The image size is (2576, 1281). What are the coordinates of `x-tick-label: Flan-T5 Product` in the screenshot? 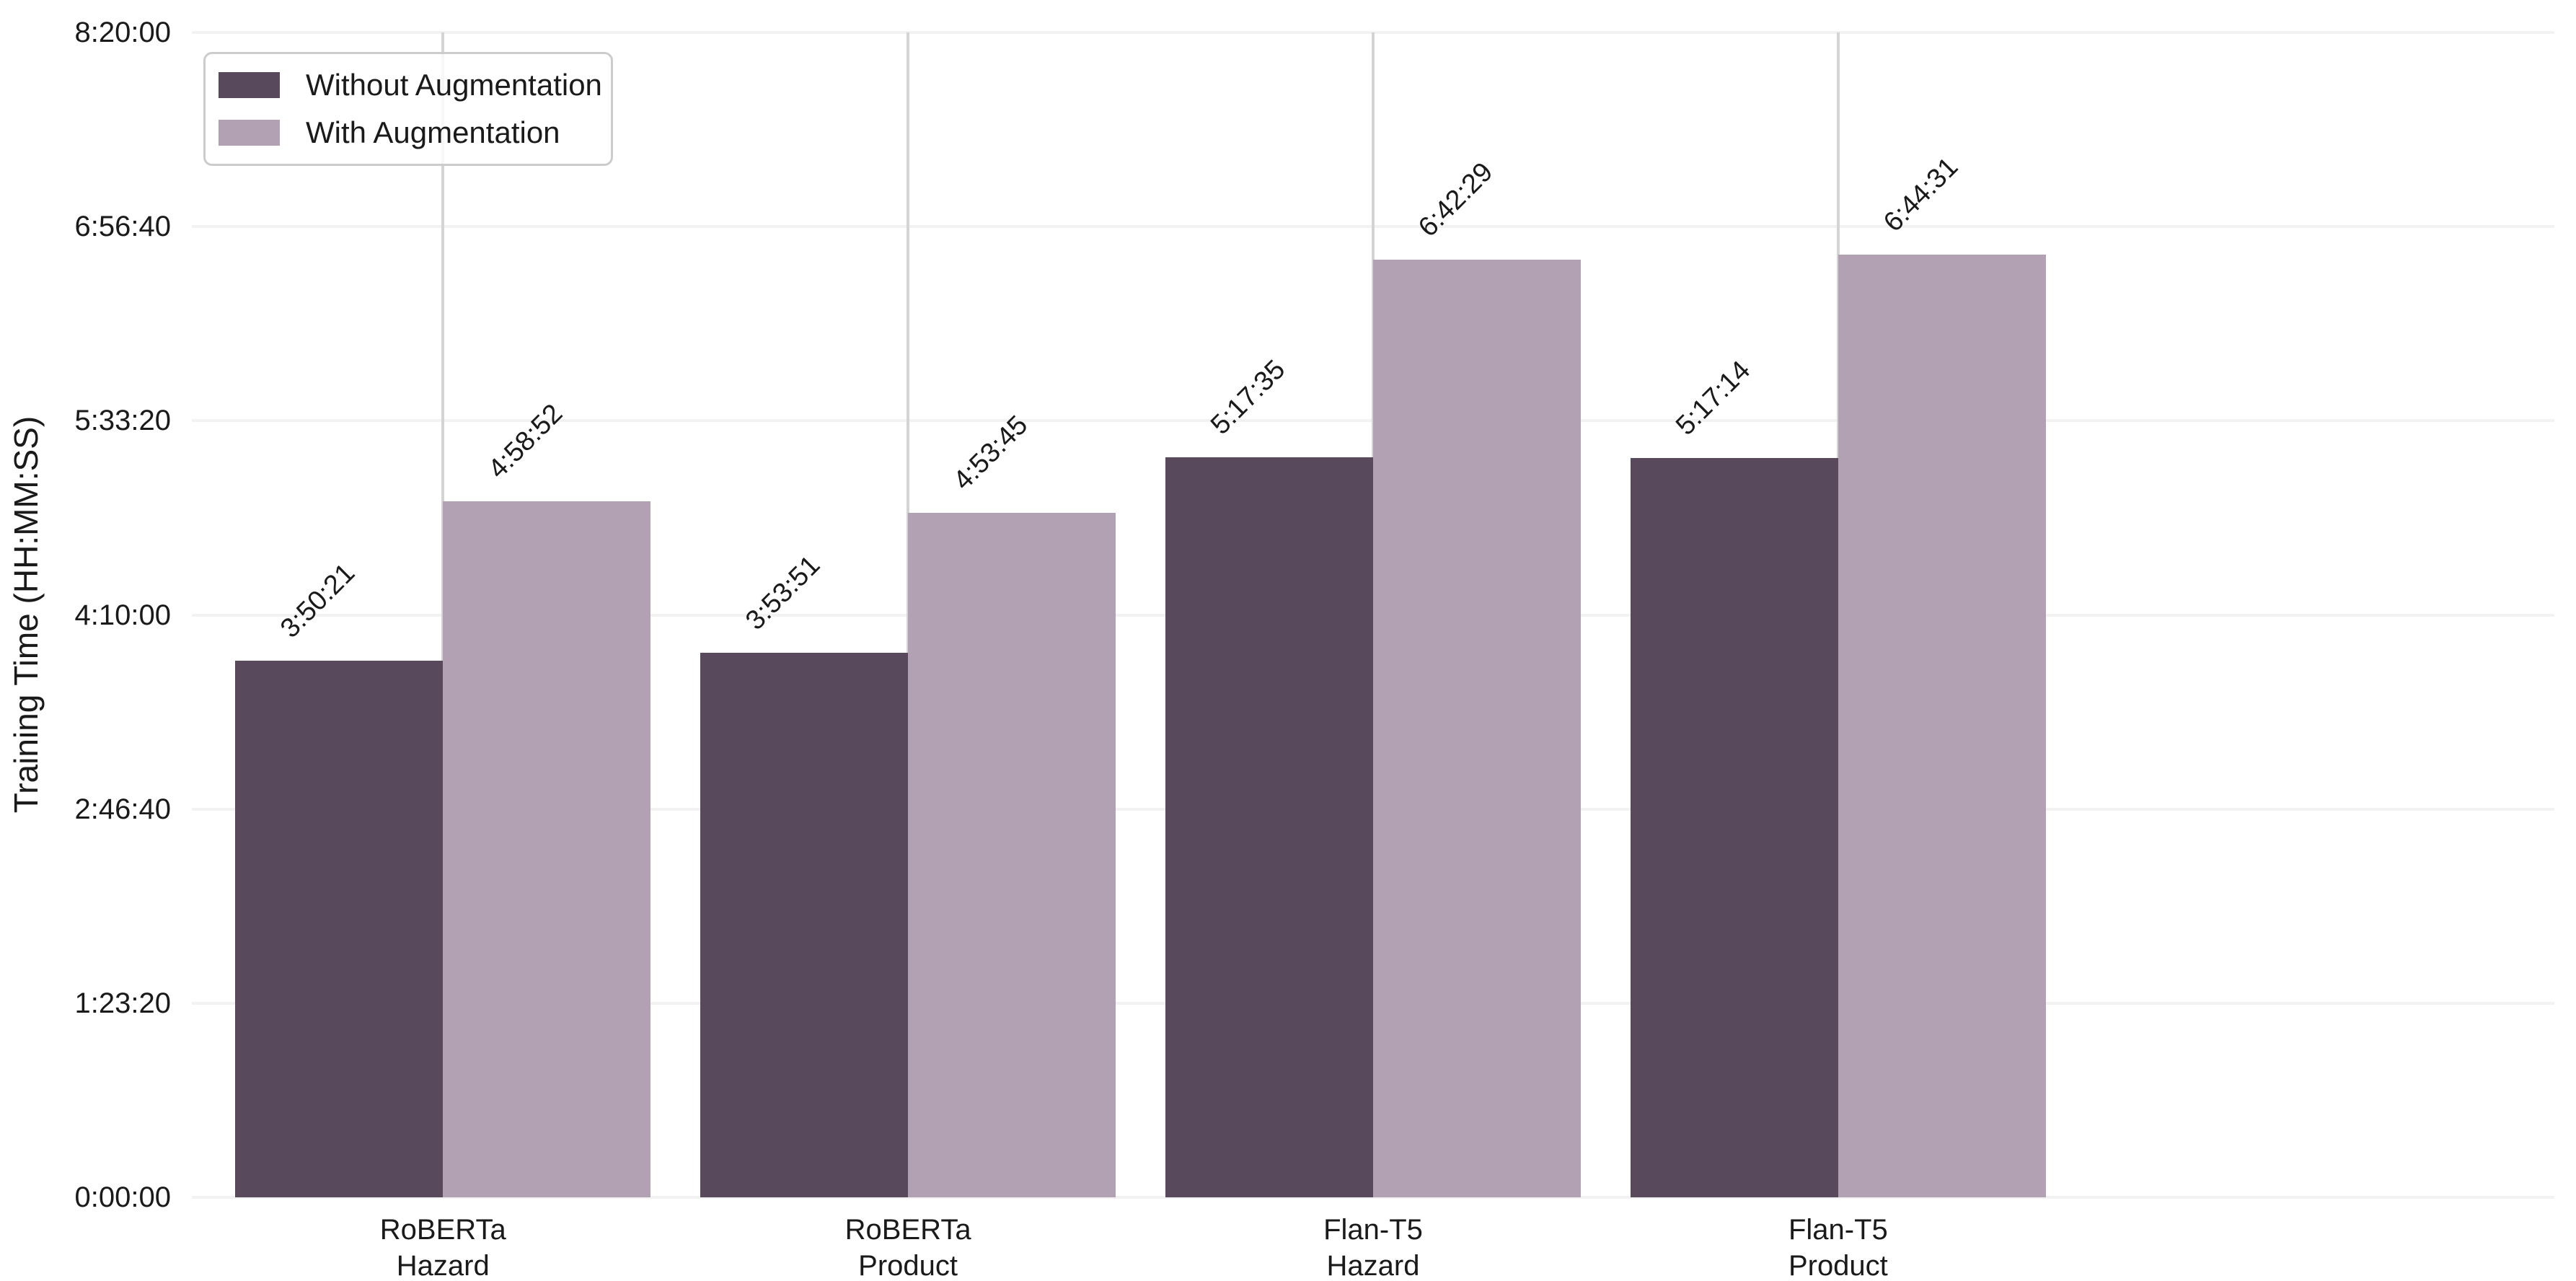 It's located at (1838, 1247).